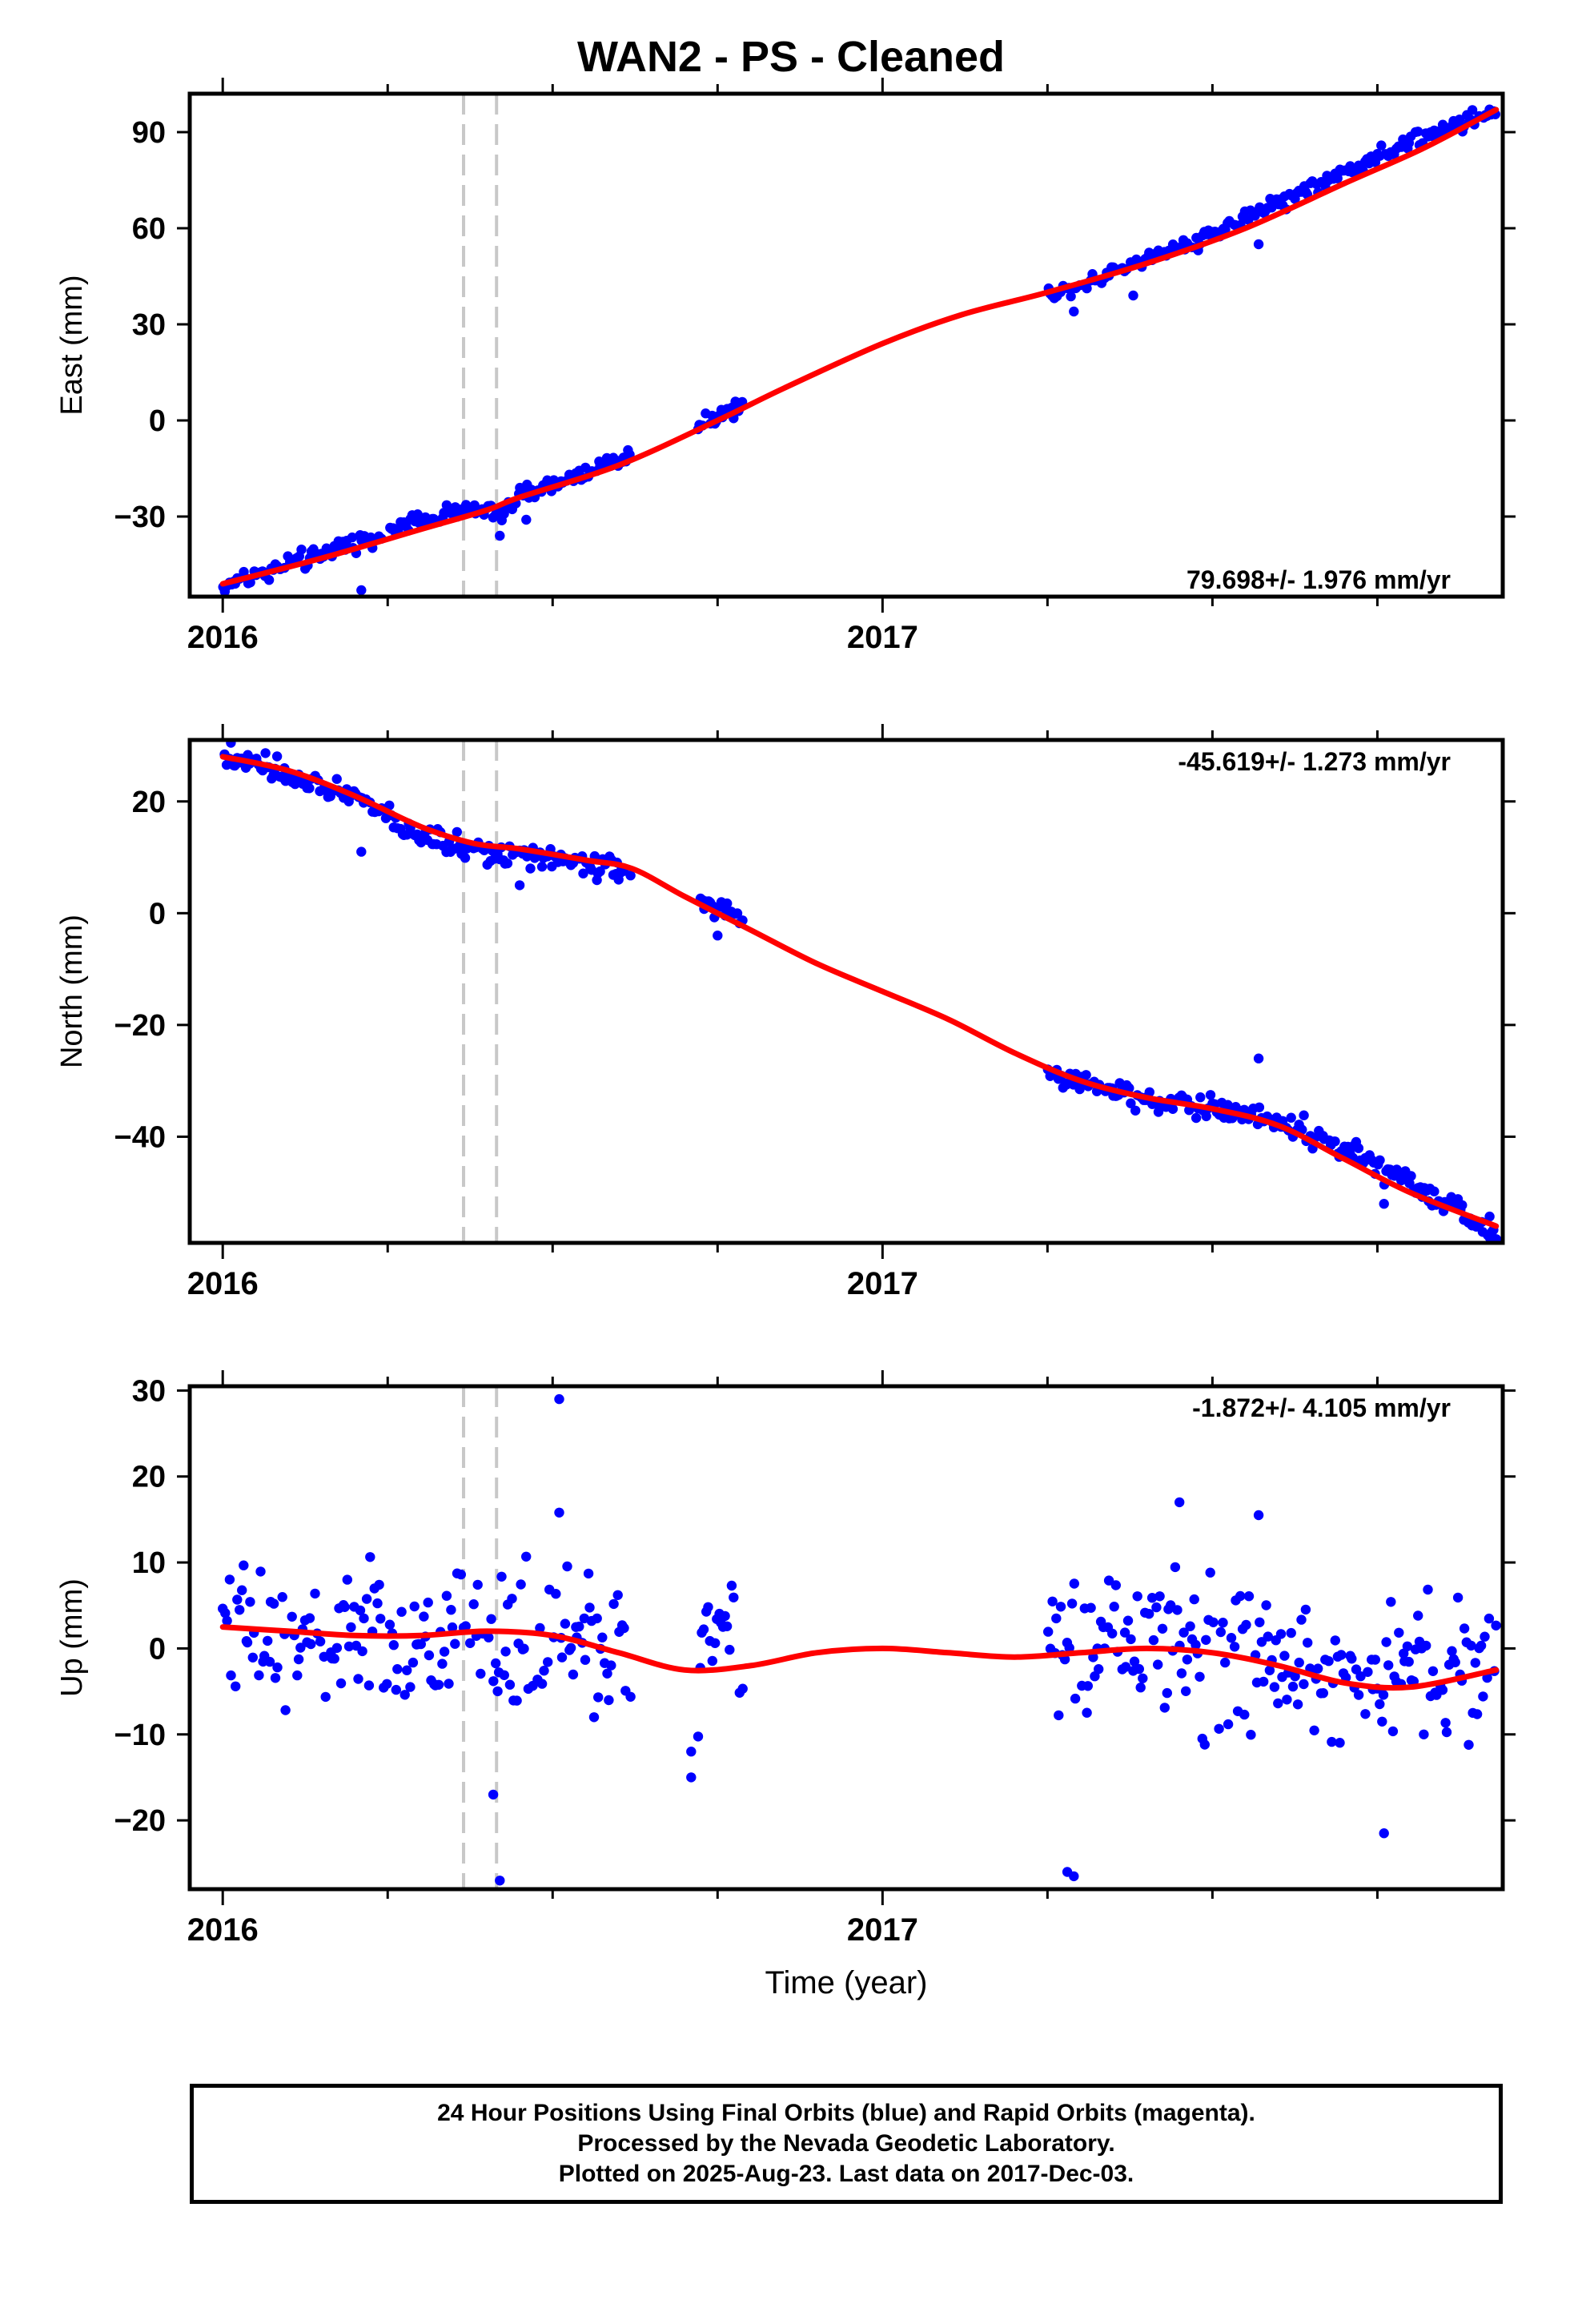  What do you see at coordinates (140, 1735) in the screenshot?
I see `up-ytick-label: −10` at bounding box center [140, 1735].